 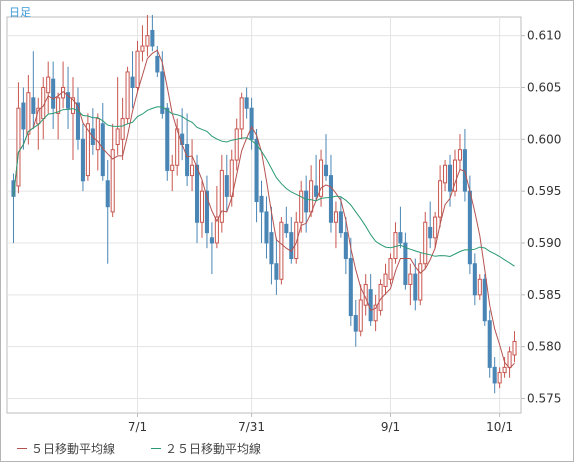 I want to click on y-tick-label: 0.605, so click(x=544, y=87).